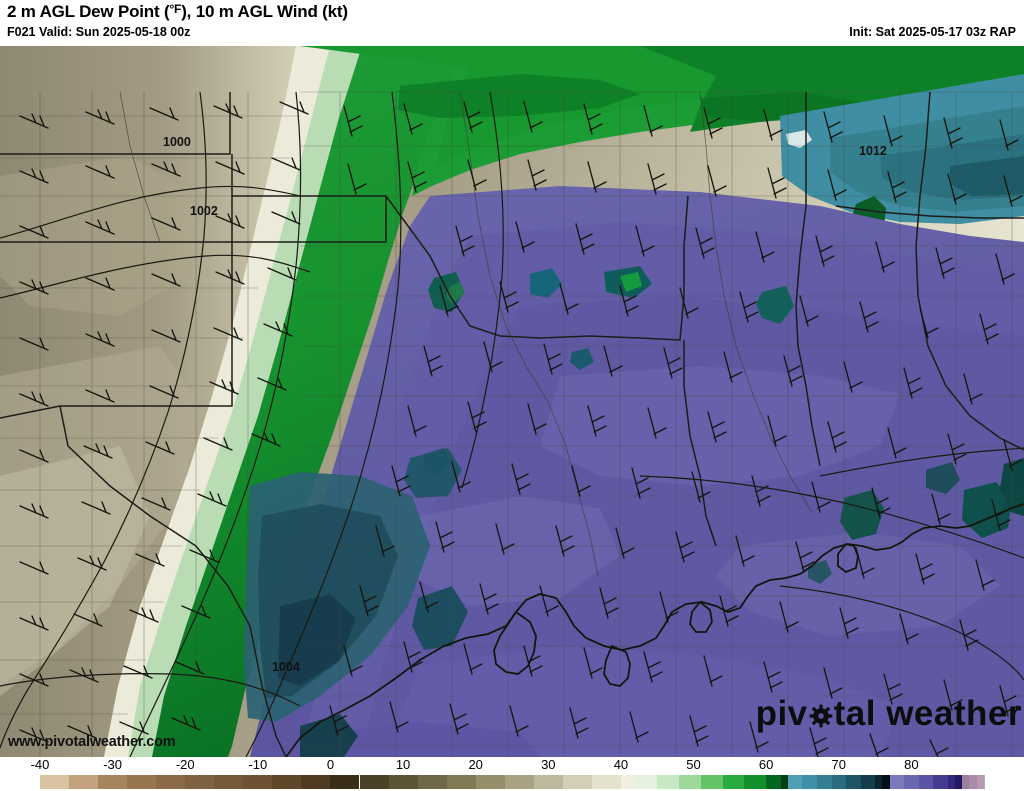  Describe the element at coordinates (548, 764) in the screenshot. I see `colorbar-tick: 30` at that location.